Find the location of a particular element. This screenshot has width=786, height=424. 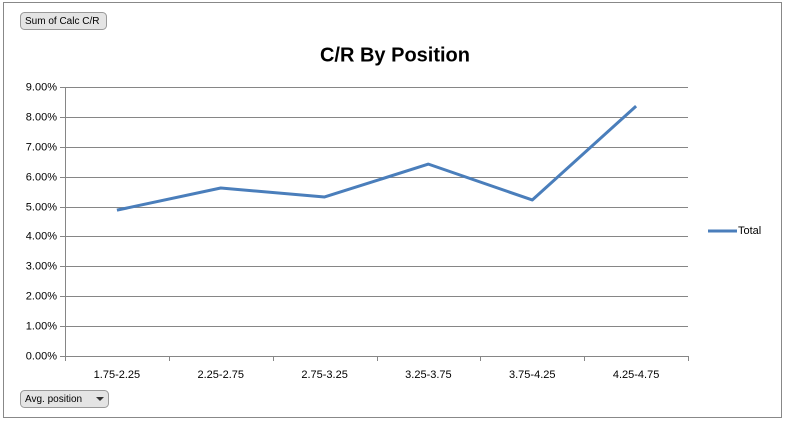

button-label: Sum of Calc C/R is located at coordinates (62, 21).